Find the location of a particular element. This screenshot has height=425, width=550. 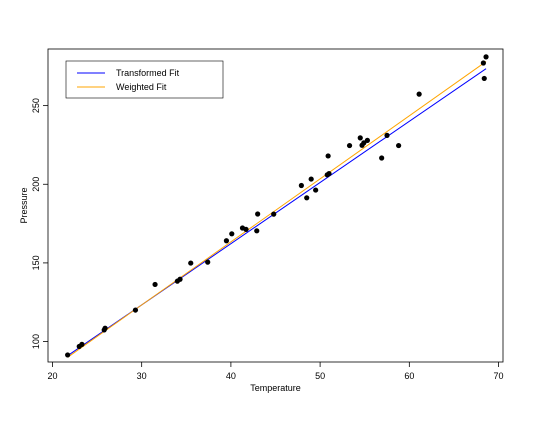

y-tick-label: 100 is located at coordinates (36, 341).